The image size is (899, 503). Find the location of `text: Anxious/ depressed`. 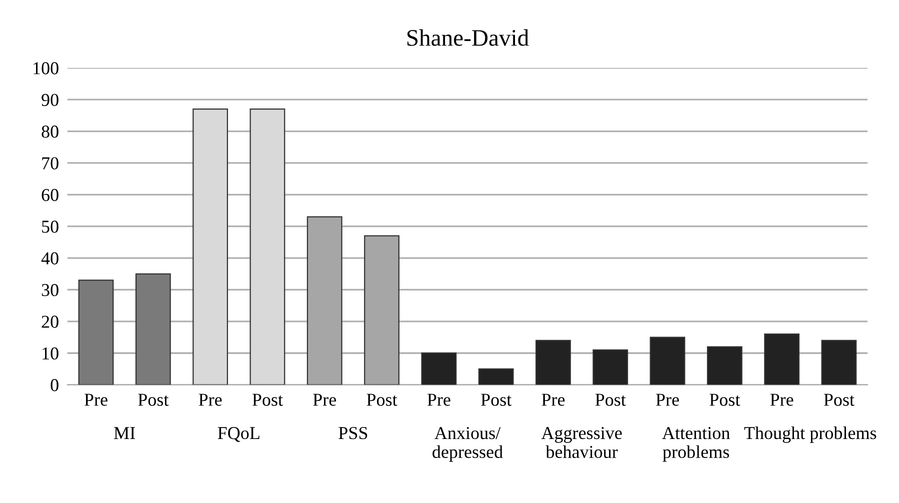

text: Anxious/ depressed is located at coordinates (467, 444).